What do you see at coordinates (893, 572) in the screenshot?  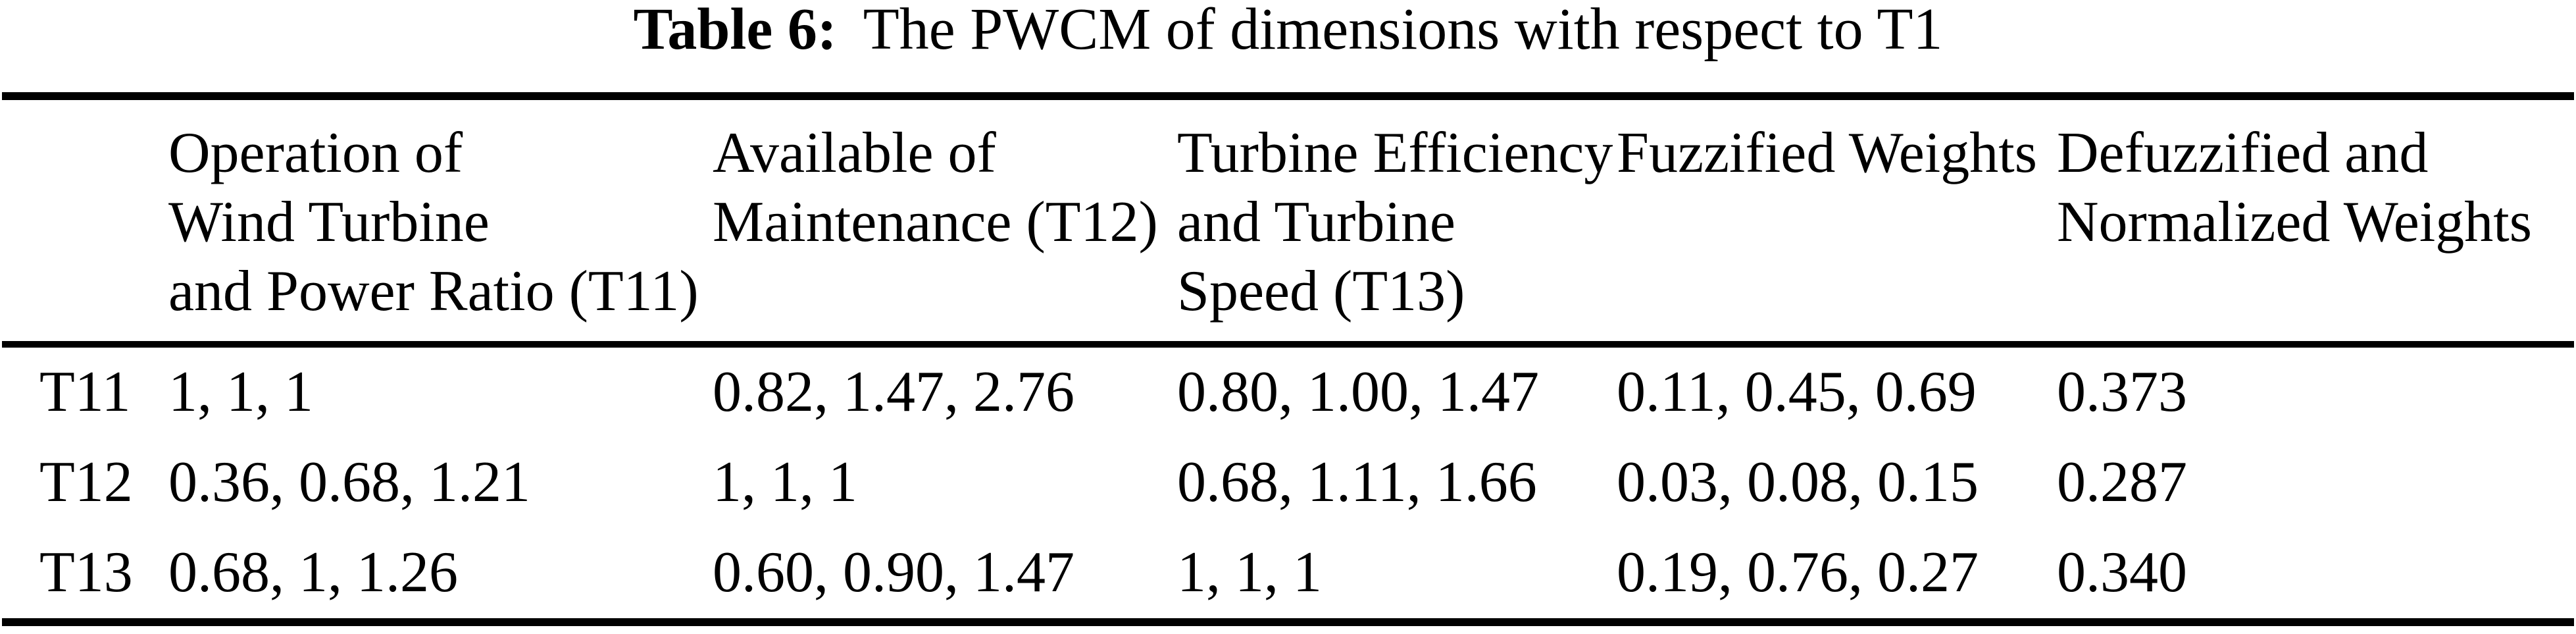 I see `table-cell: 0.60, 0.90, 1.47` at bounding box center [893, 572].